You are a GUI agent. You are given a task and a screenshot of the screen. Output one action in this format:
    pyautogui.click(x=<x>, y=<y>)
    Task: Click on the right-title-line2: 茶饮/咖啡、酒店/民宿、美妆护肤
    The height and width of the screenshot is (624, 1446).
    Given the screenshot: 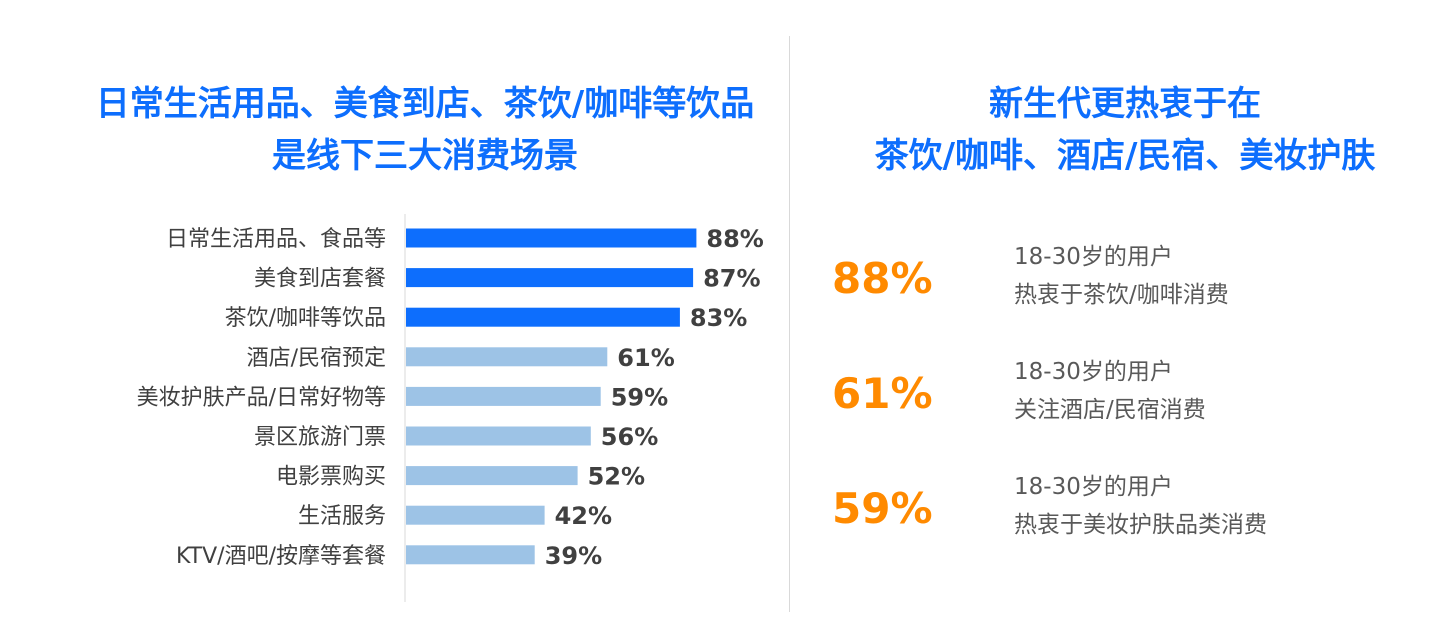 What is the action you would take?
    pyautogui.click(x=1125, y=156)
    